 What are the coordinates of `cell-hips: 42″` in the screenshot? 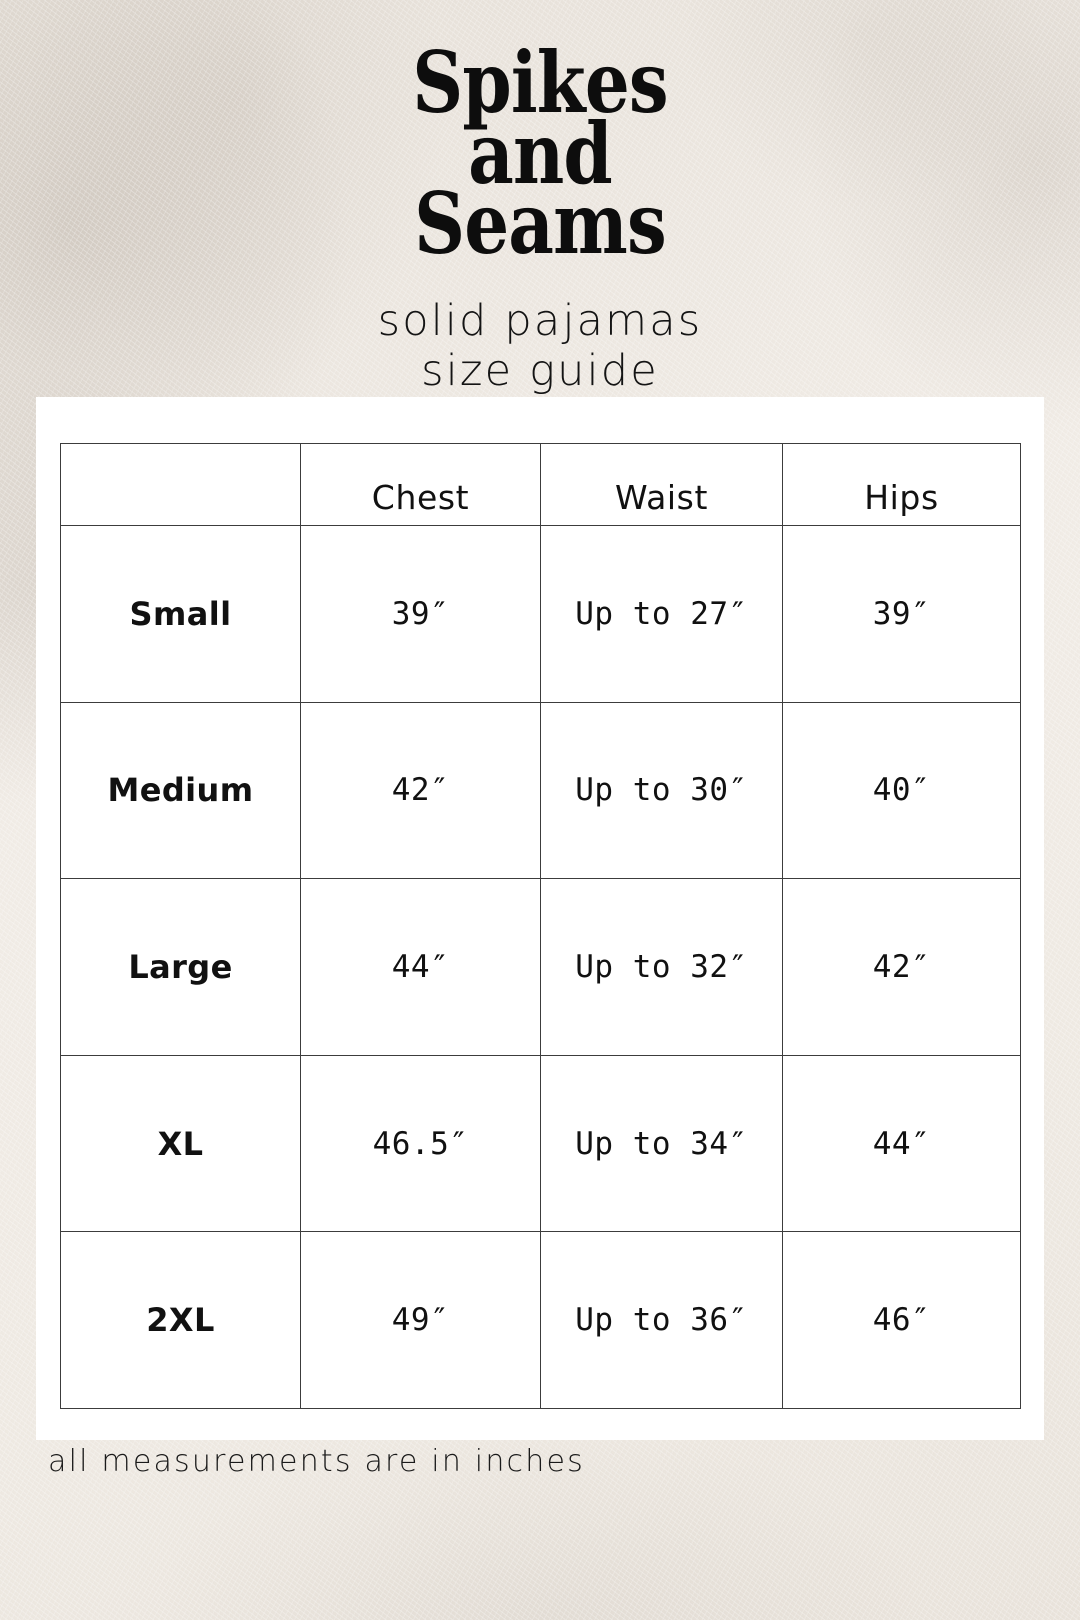 It's located at (901, 967).